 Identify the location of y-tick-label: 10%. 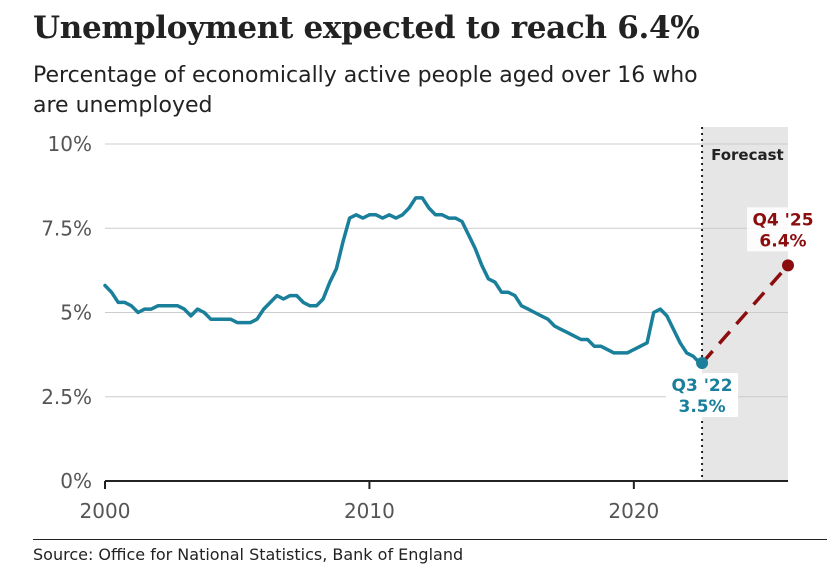
(70, 144).